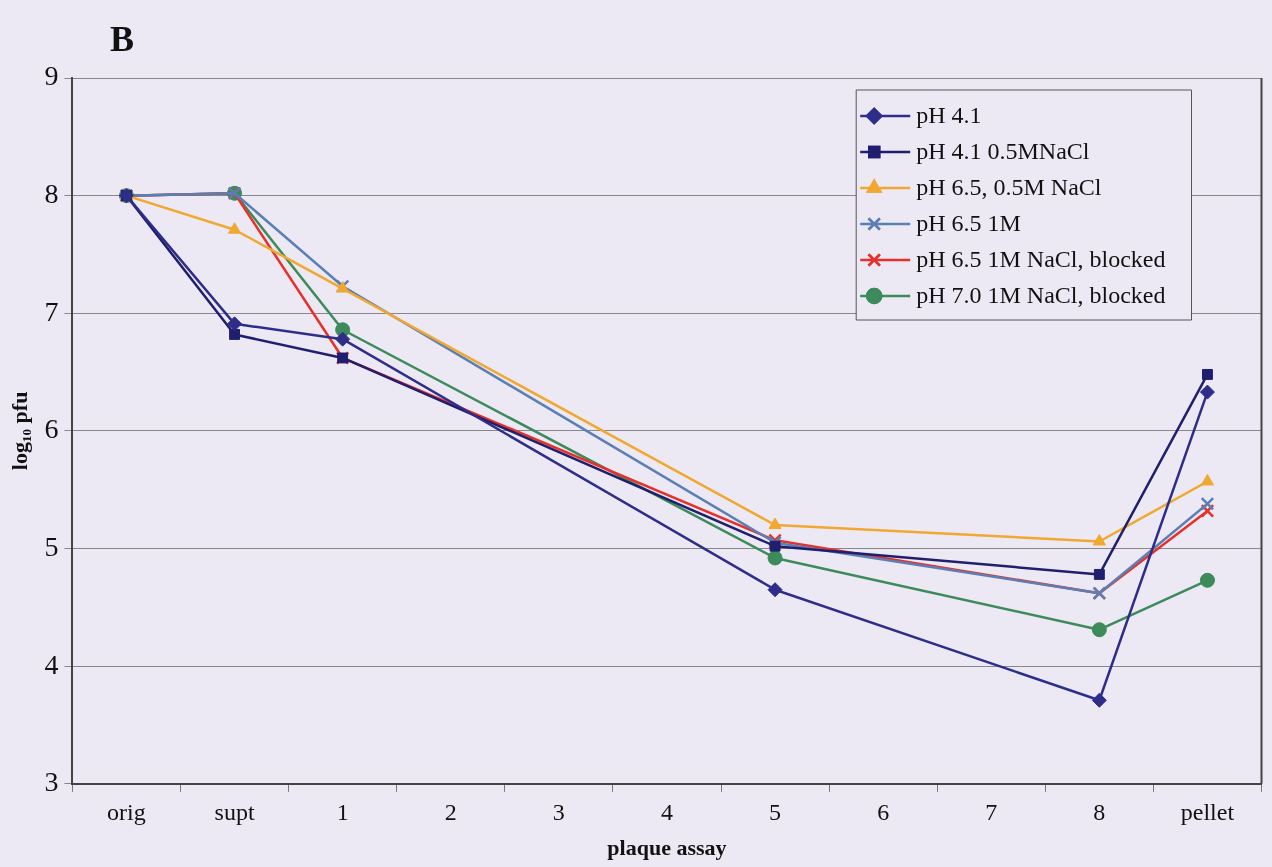  I want to click on legend-label: pH 7.0 1M NaCl, blocked, so click(1041, 295).